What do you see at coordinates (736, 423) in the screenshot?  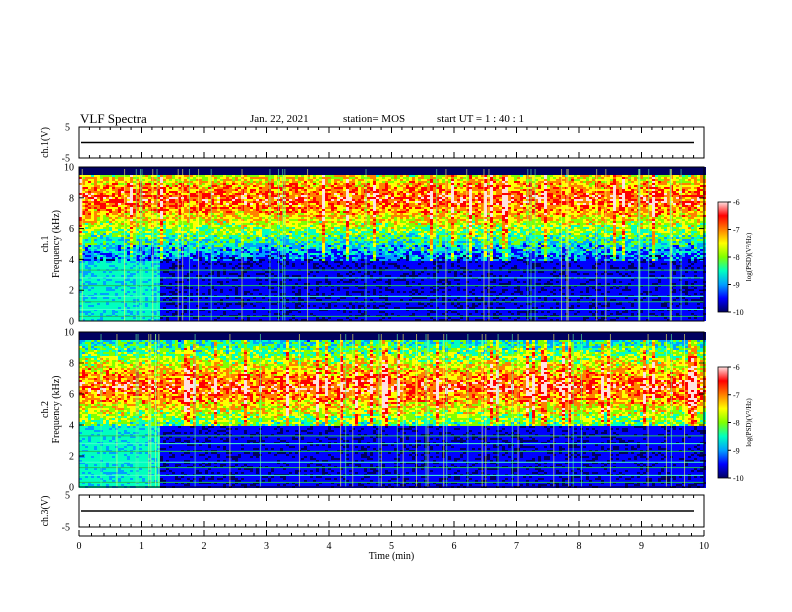 I see `spectrogram-ch2-colorbar-label-2: -8` at bounding box center [736, 423].